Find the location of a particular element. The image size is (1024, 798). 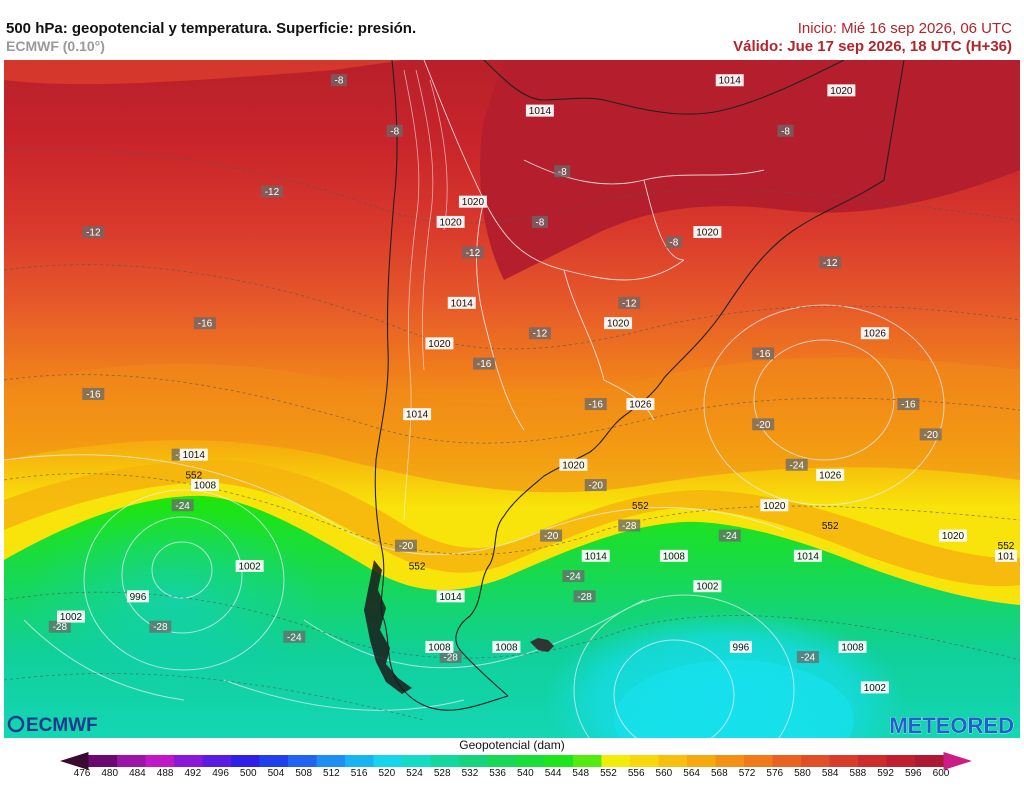

color-scale-tick-label: 512 is located at coordinates (331, 773).